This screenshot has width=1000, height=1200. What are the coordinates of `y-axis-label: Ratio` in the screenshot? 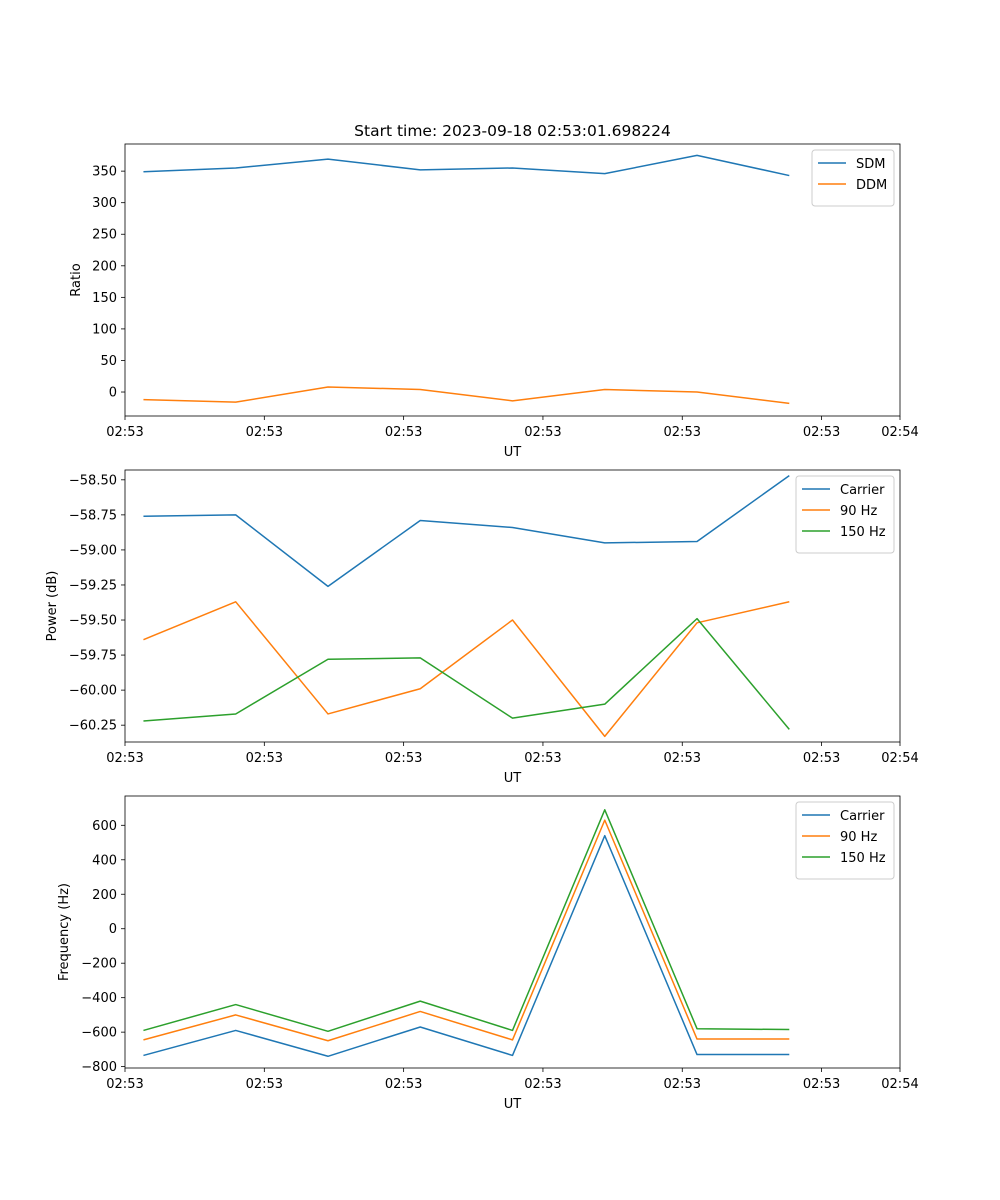 It's located at (76, 279).